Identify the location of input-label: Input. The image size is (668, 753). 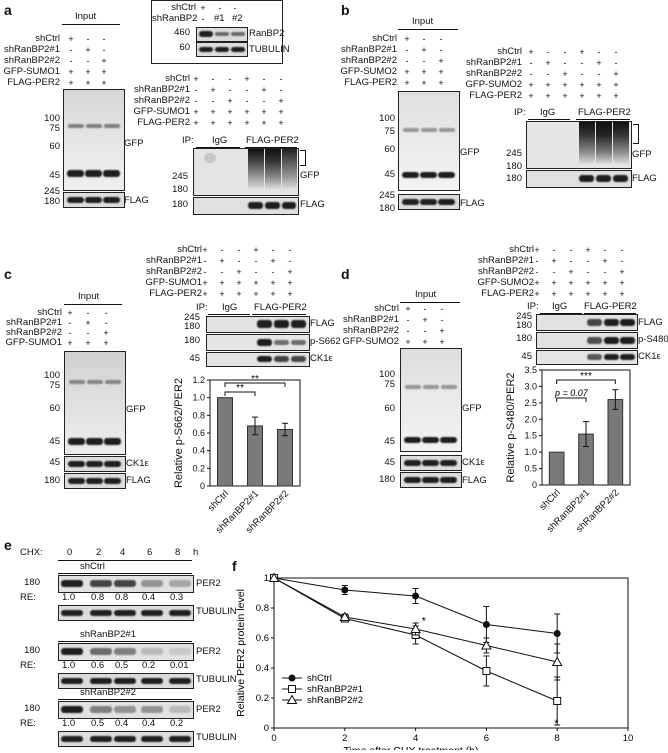
(86, 16).